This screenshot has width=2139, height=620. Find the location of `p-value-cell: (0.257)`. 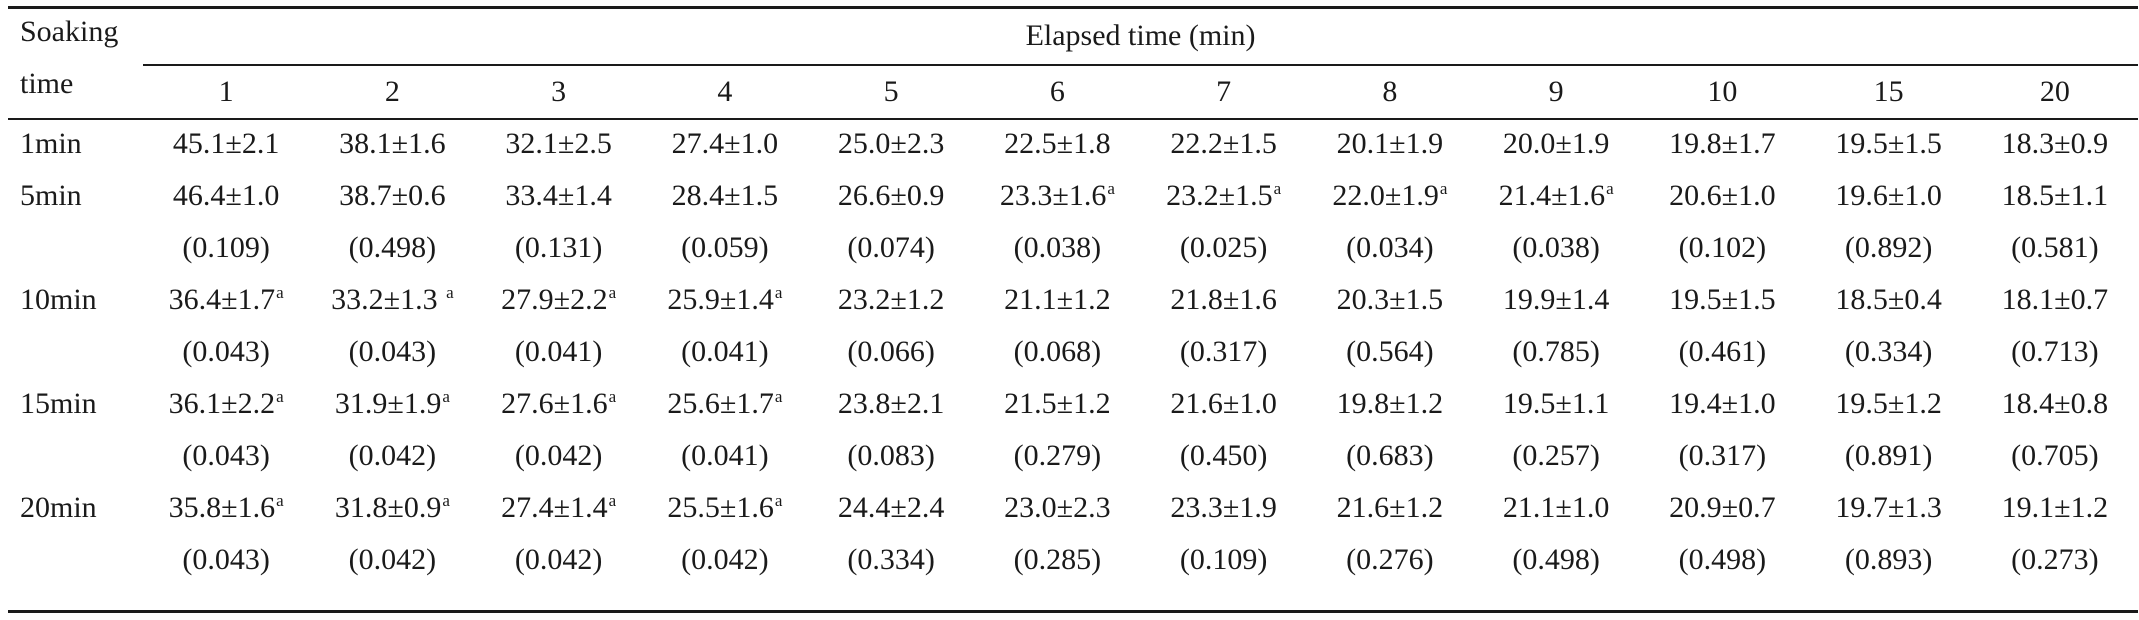

p-value-cell: (0.257) is located at coordinates (1556, 455).